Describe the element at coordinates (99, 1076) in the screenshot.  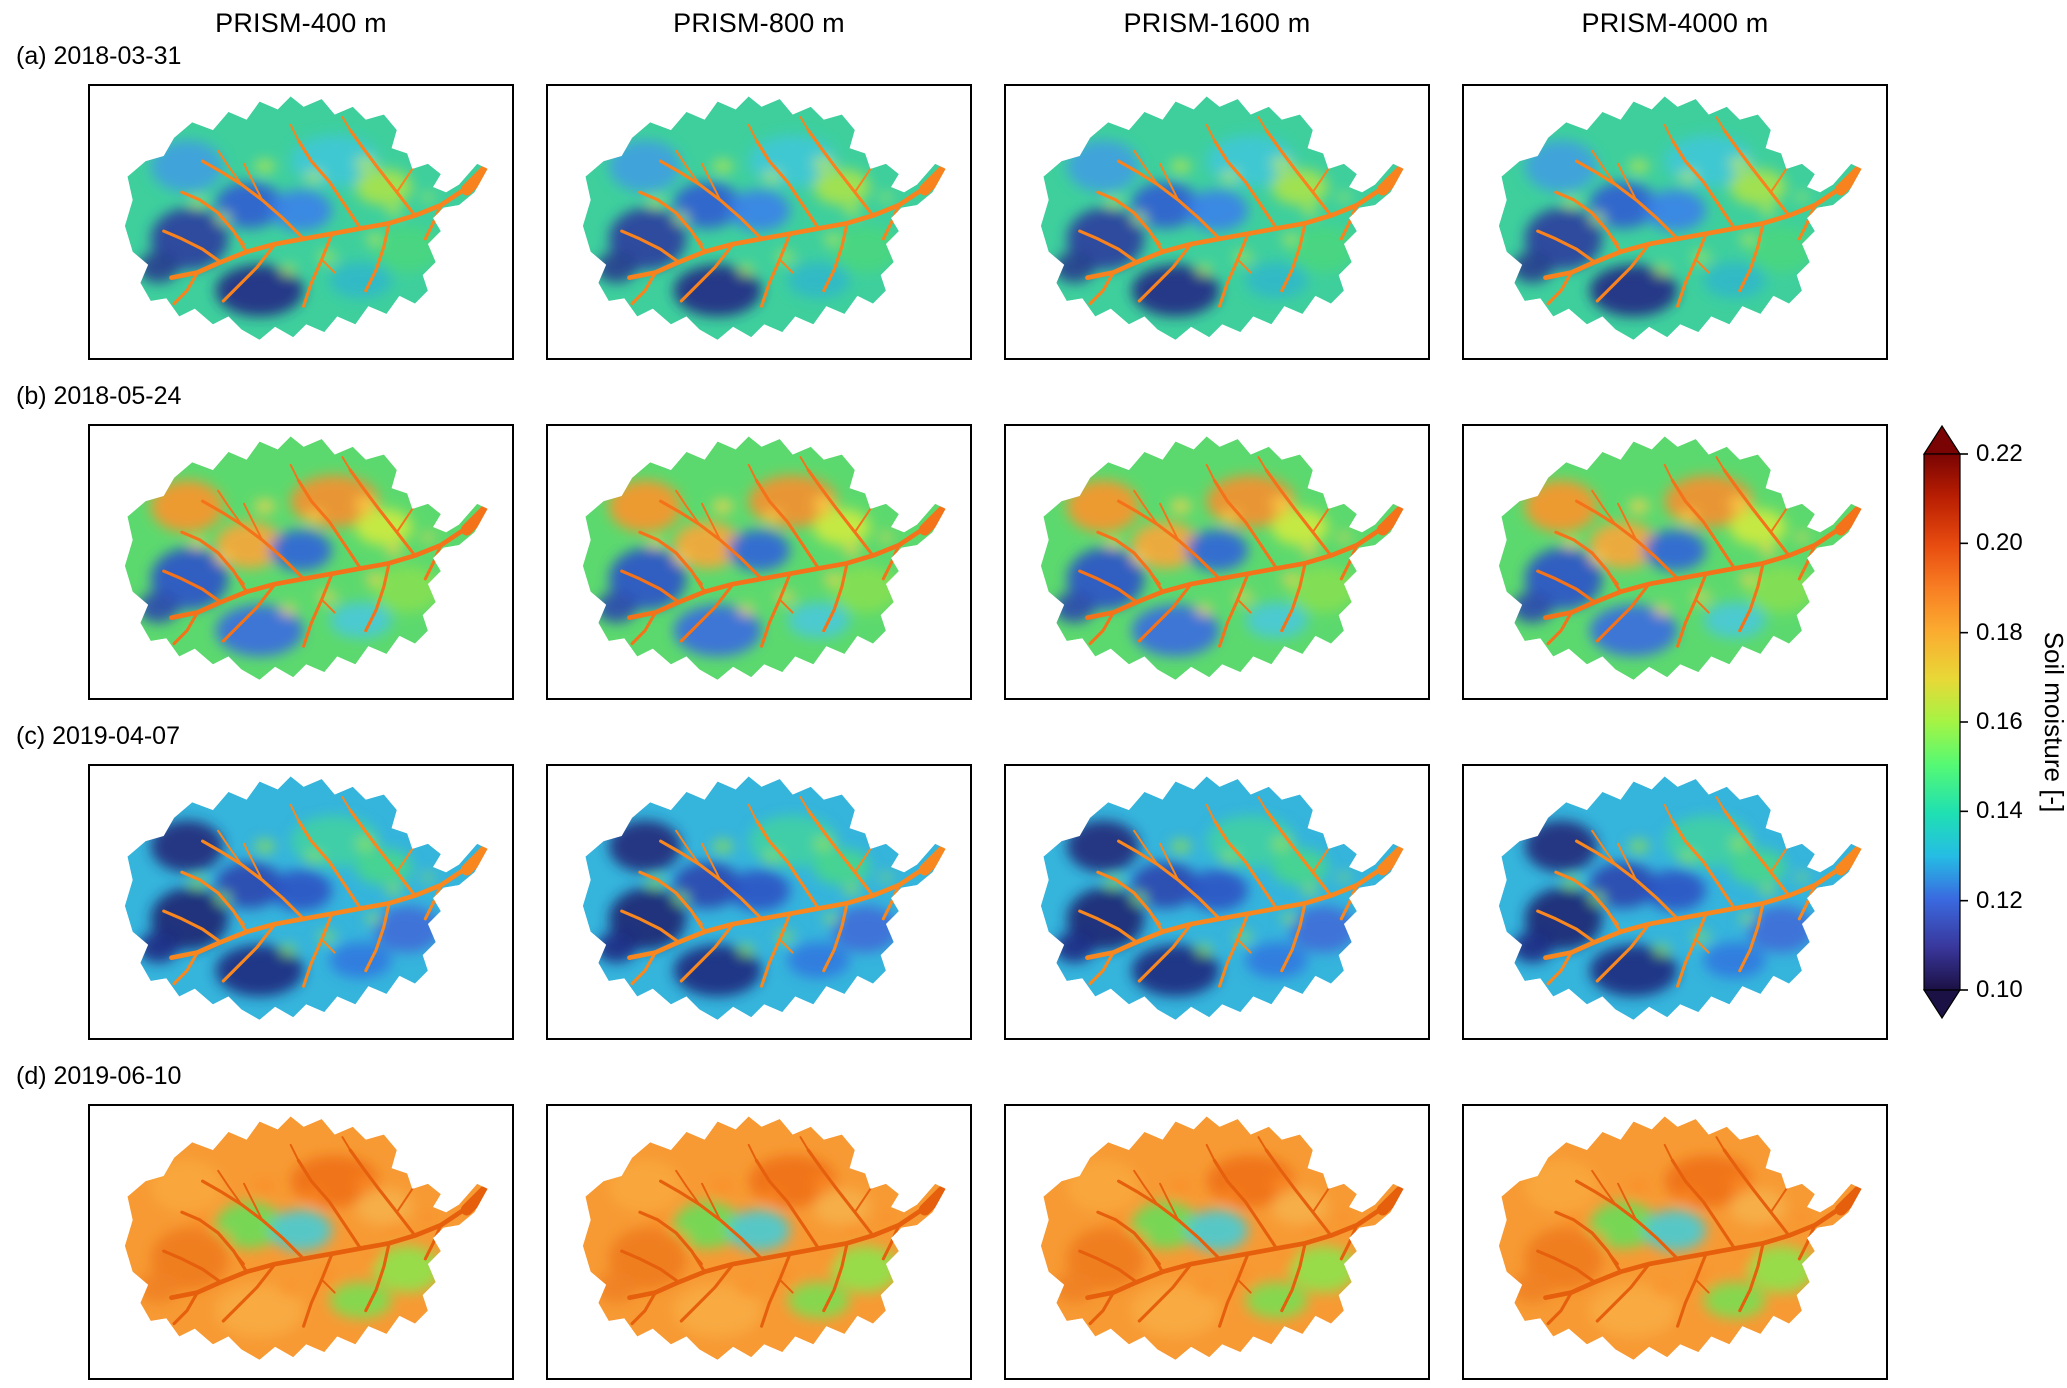
I see `row-label-d: (d) 2019-06-10` at that location.